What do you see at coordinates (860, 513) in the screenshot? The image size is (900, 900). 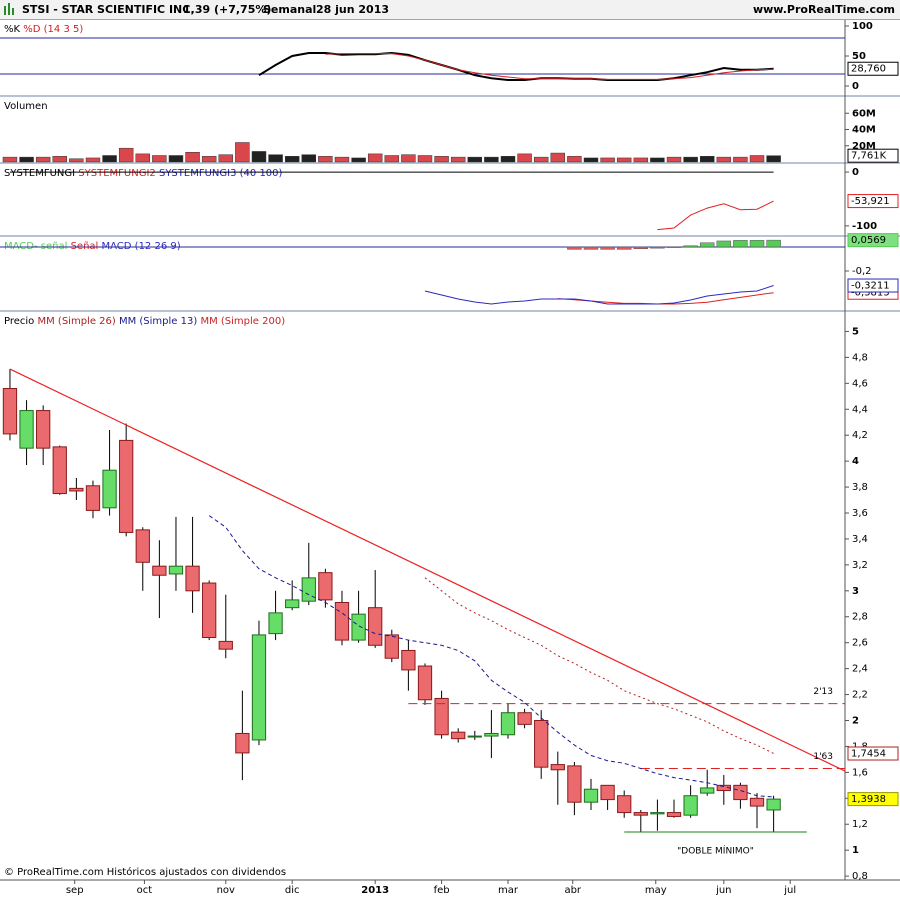 I see `y-tick-label: 3,6` at bounding box center [860, 513].